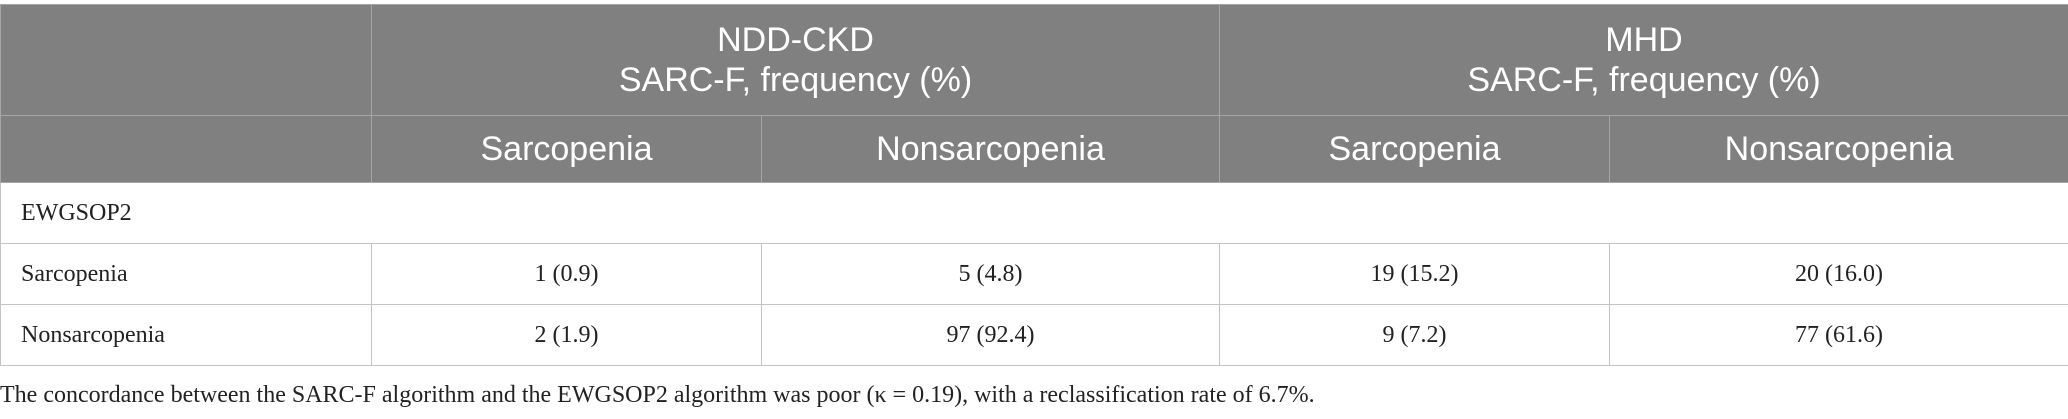 The image size is (2068, 419). I want to click on cell: 19 (15.2), so click(1415, 274).